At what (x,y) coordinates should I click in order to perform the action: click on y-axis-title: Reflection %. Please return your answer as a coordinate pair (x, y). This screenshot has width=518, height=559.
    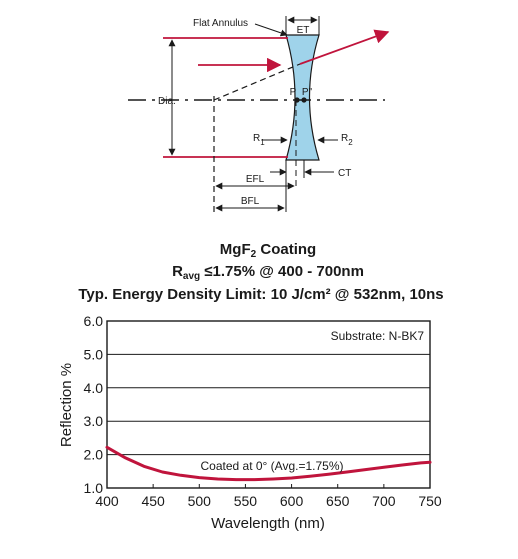
    Looking at the image, I should click on (66, 405).